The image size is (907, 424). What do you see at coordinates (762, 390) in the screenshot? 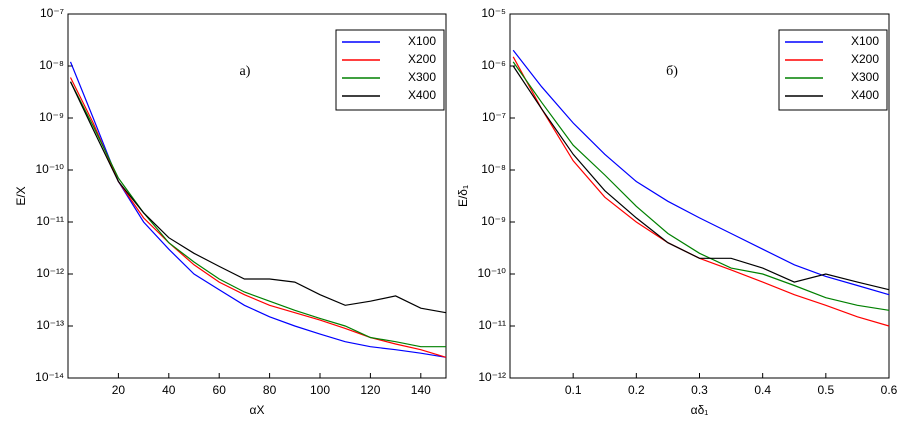
I see `x-tick-label: 0.4` at bounding box center [762, 390].